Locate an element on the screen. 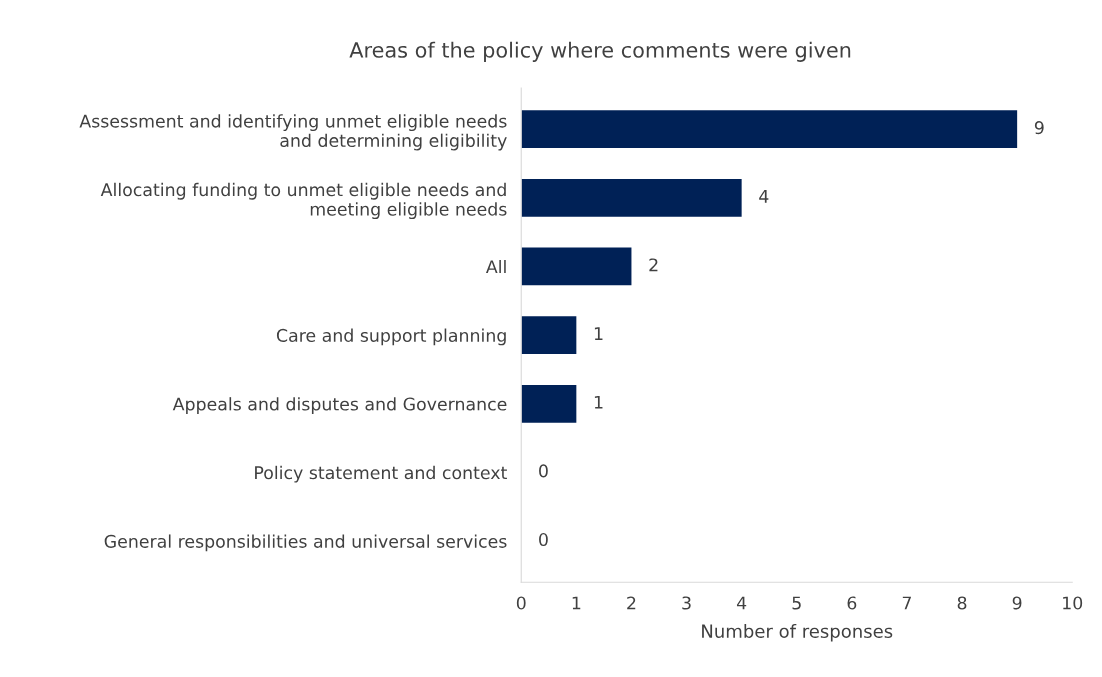 Image resolution: width=1102 pixels, height=677 pixels. y-tick-label: Policy statement and context is located at coordinates (381, 474).